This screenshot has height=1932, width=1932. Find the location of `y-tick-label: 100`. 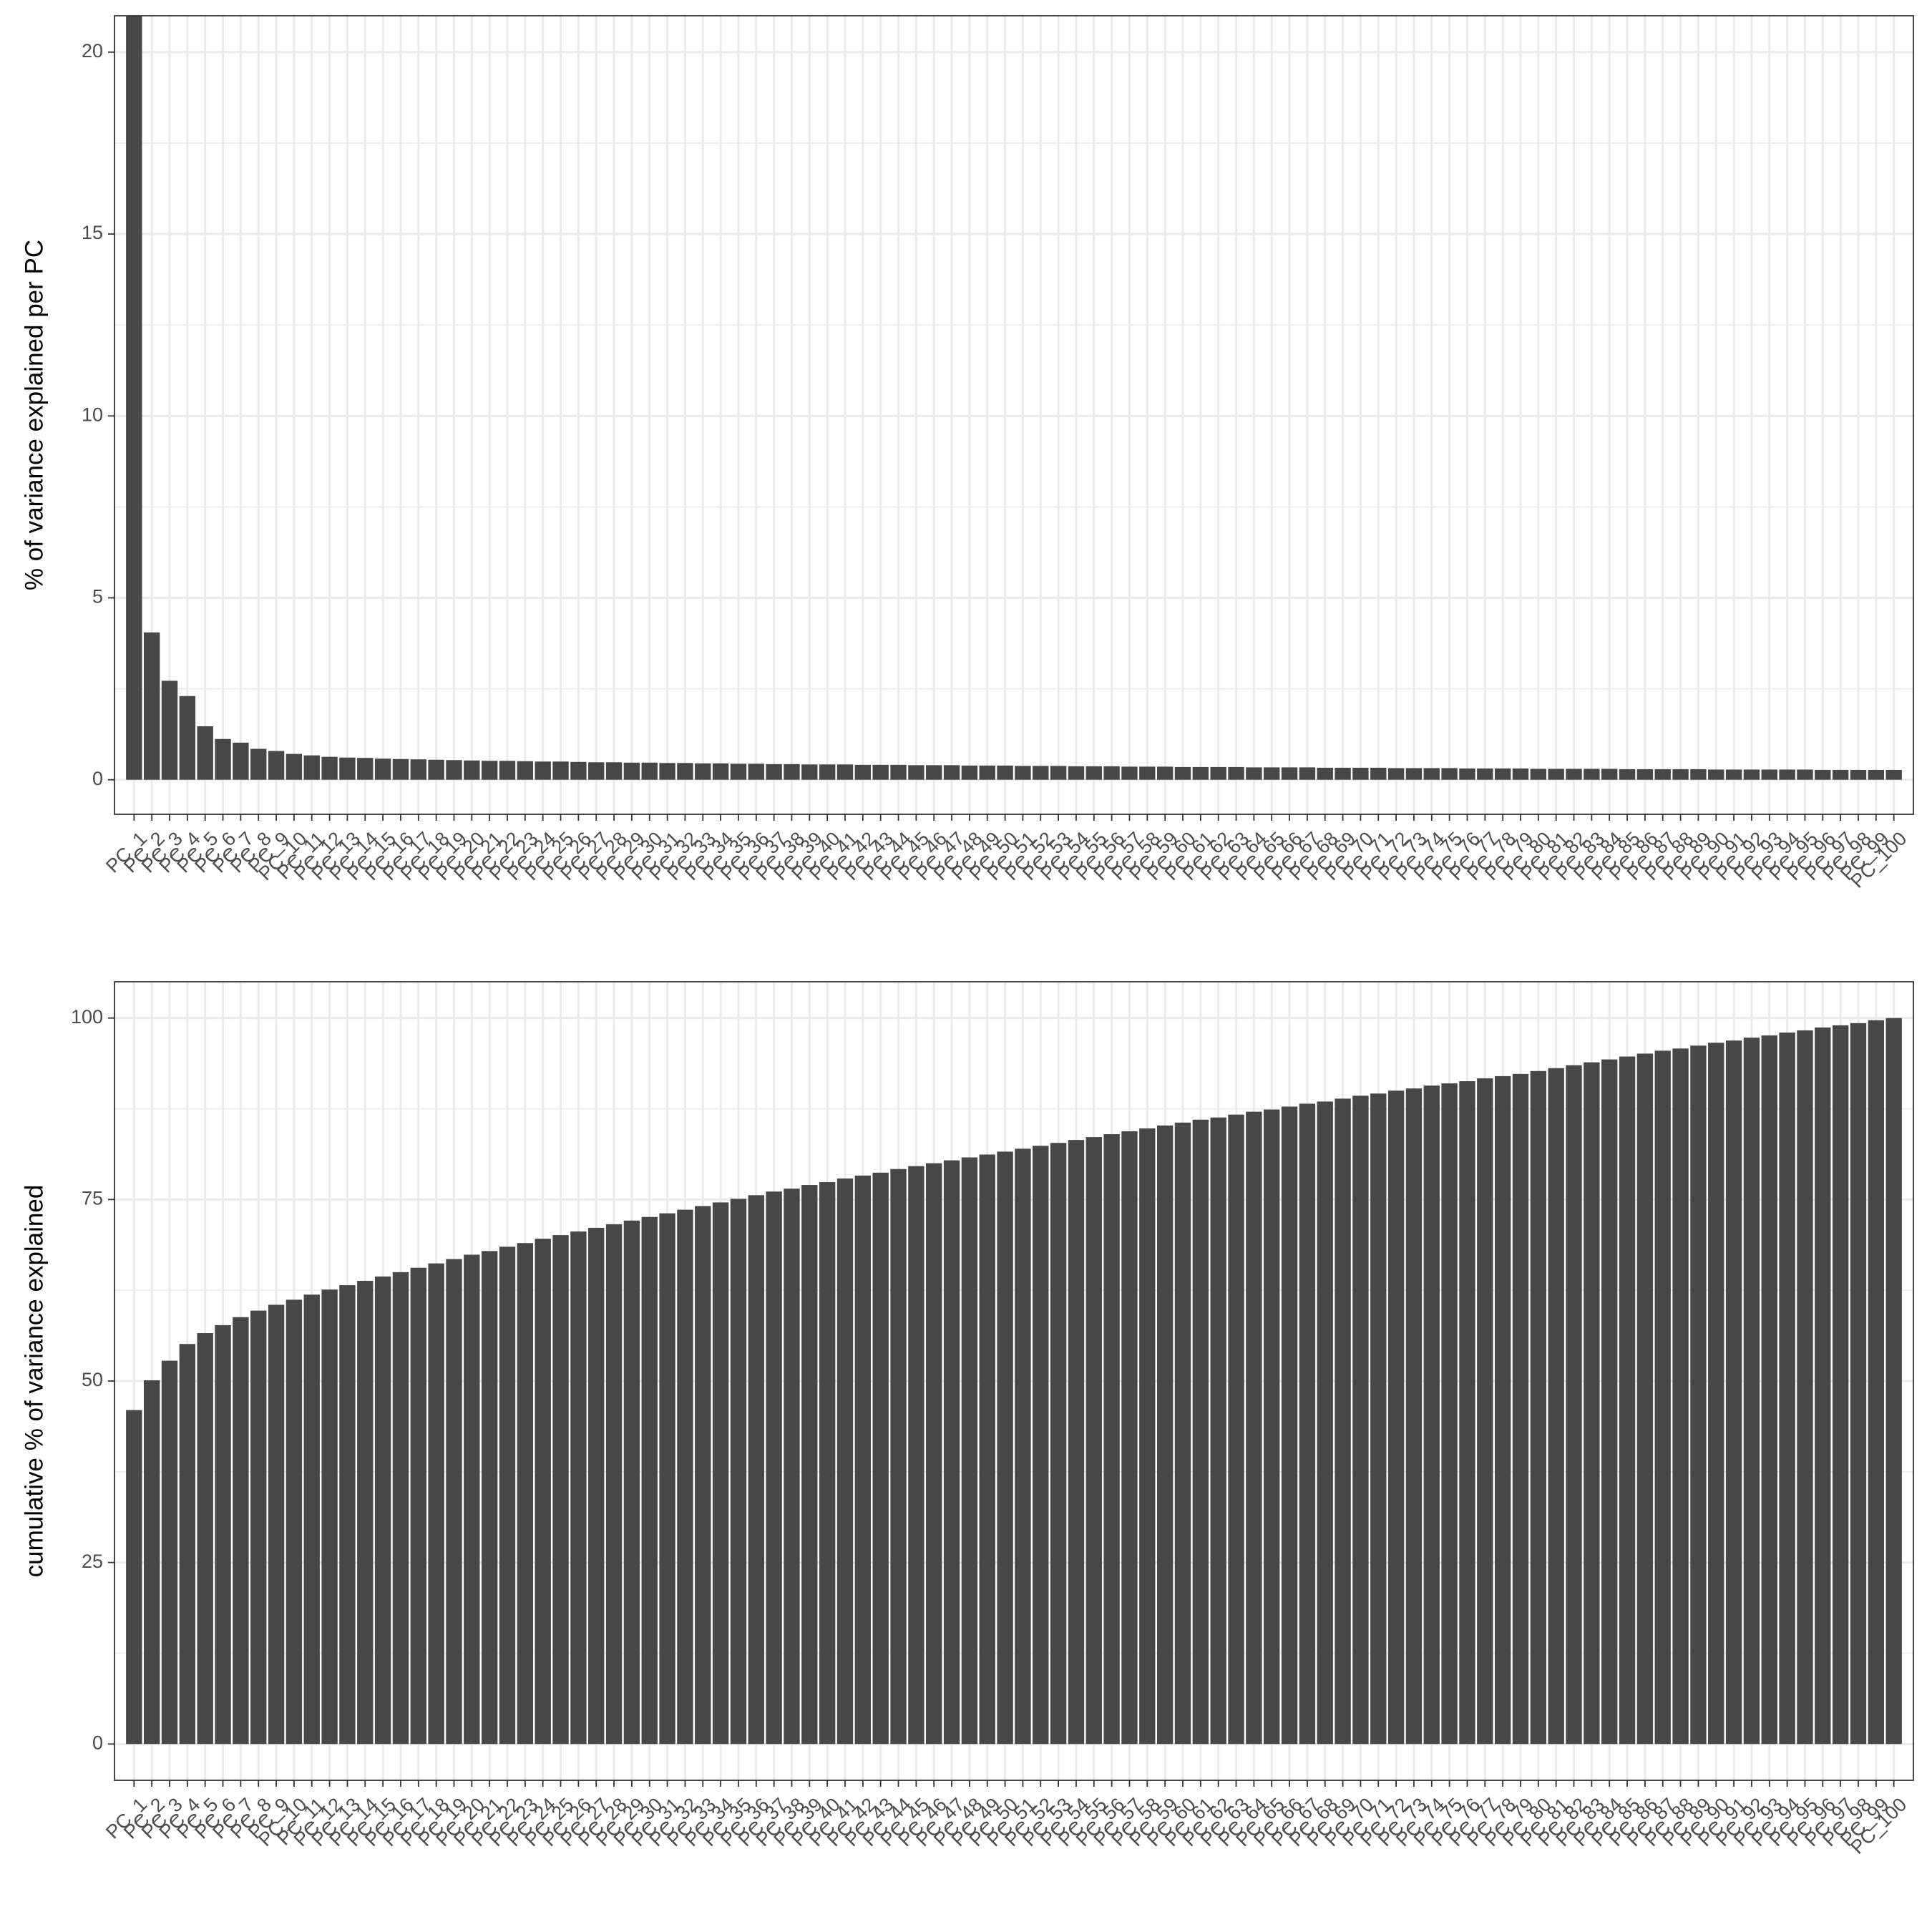

y-tick-label: 100 is located at coordinates (87, 1017).